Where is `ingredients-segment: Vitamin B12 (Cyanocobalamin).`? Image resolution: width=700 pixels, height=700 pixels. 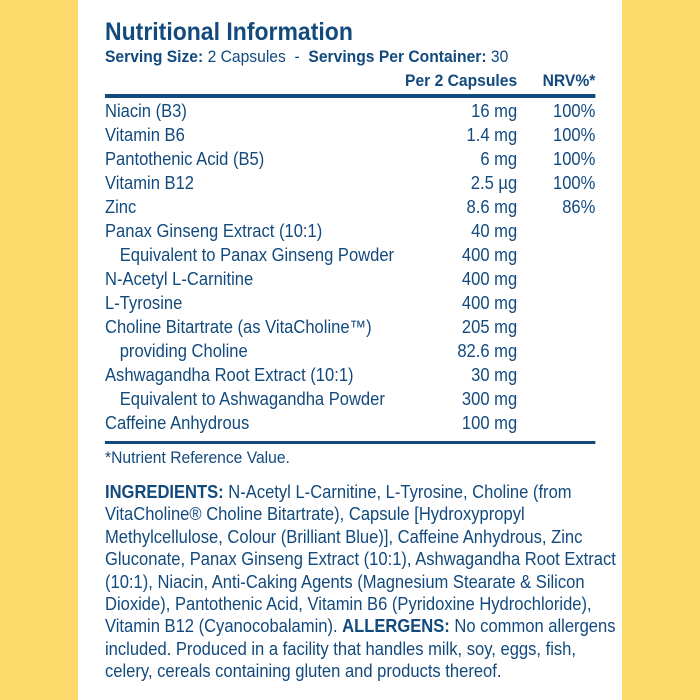 ingredients-segment: Vitamin B12 (Cyanocobalamin). is located at coordinates (224, 626).